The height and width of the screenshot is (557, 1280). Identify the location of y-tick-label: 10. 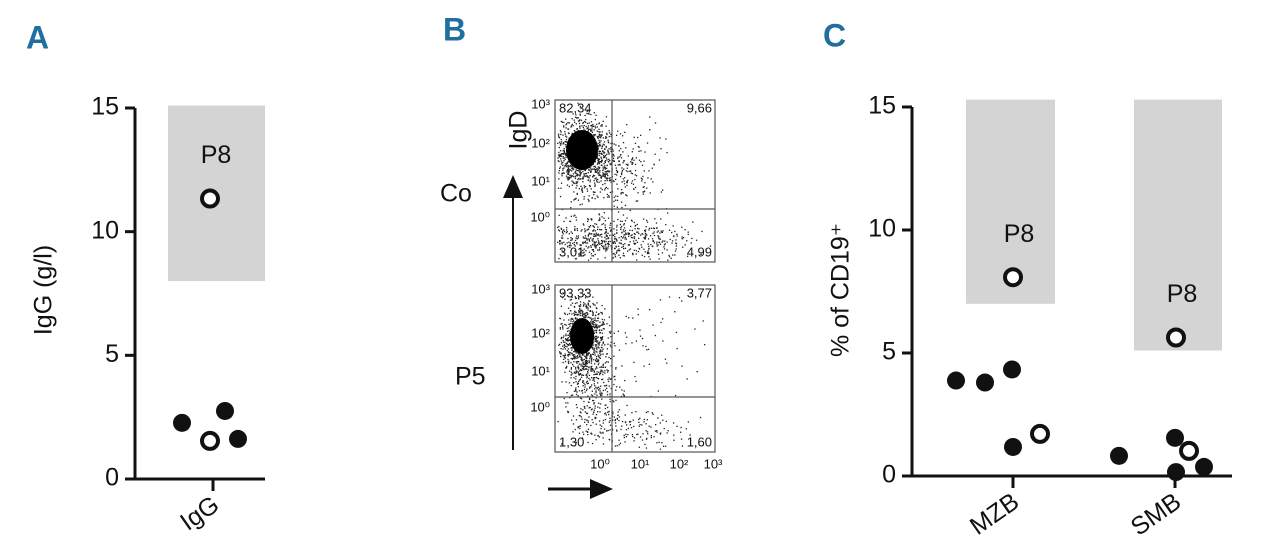
(105, 230).